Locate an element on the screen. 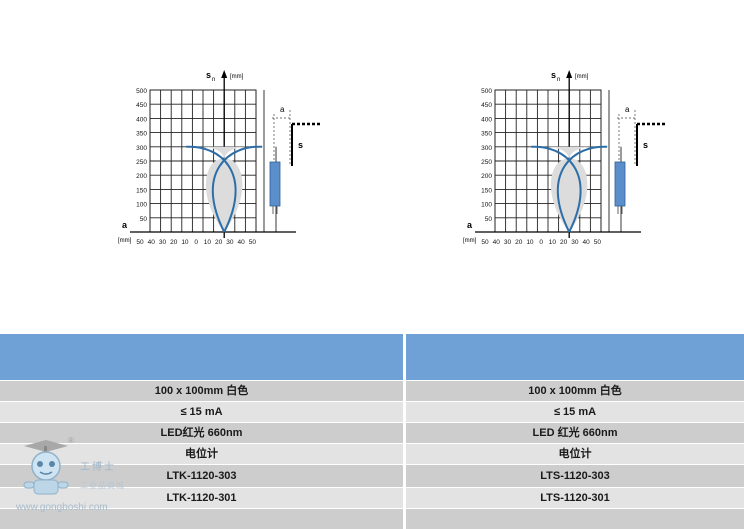 The height and width of the screenshot is (529, 744). spec-row-model: LTK-1120-301 is located at coordinates (201, 497).